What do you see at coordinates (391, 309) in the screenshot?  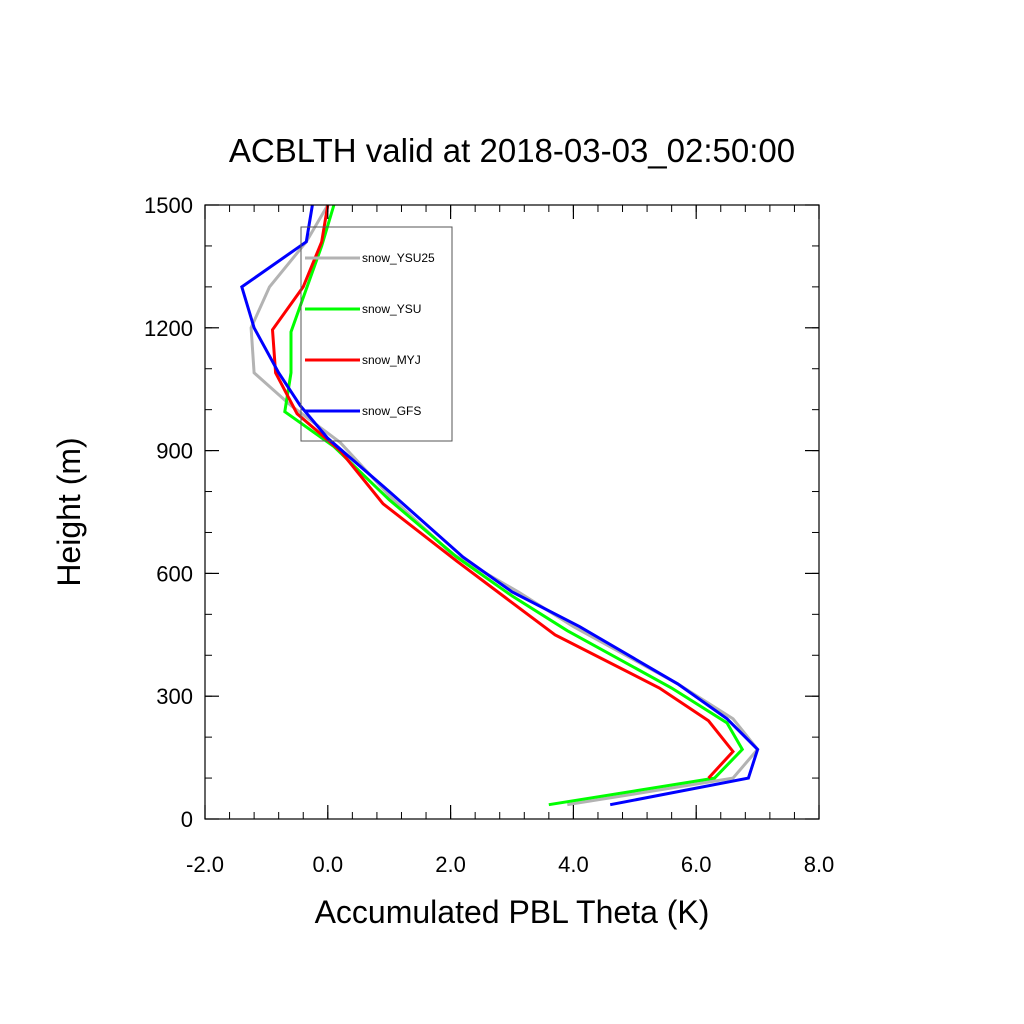 I see `legend-label: snow_YSU` at bounding box center [391, 309].